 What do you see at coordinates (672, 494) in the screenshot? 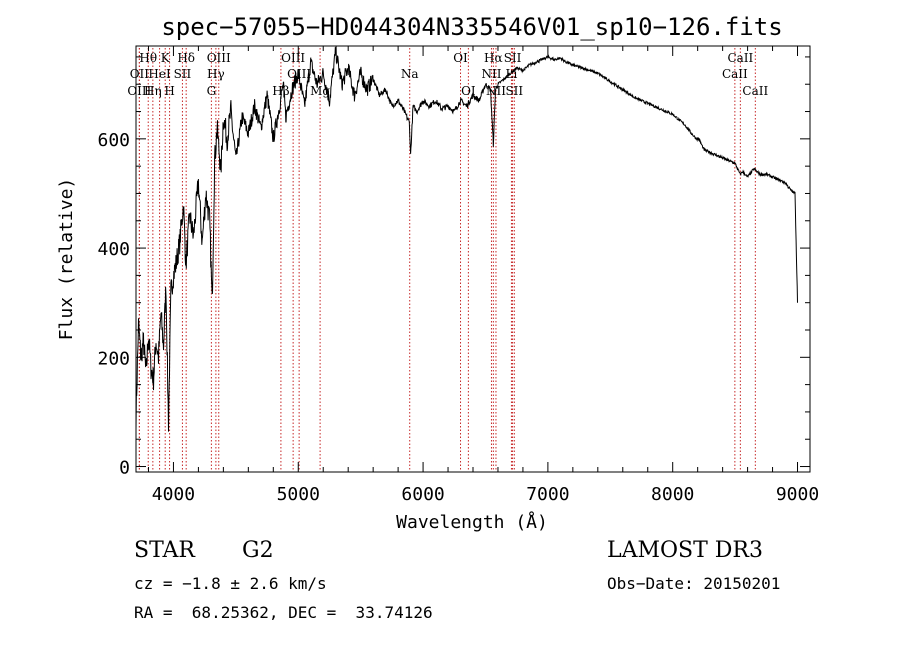
I see `x-tick-label: 8000` at bounding box center [672, 494].